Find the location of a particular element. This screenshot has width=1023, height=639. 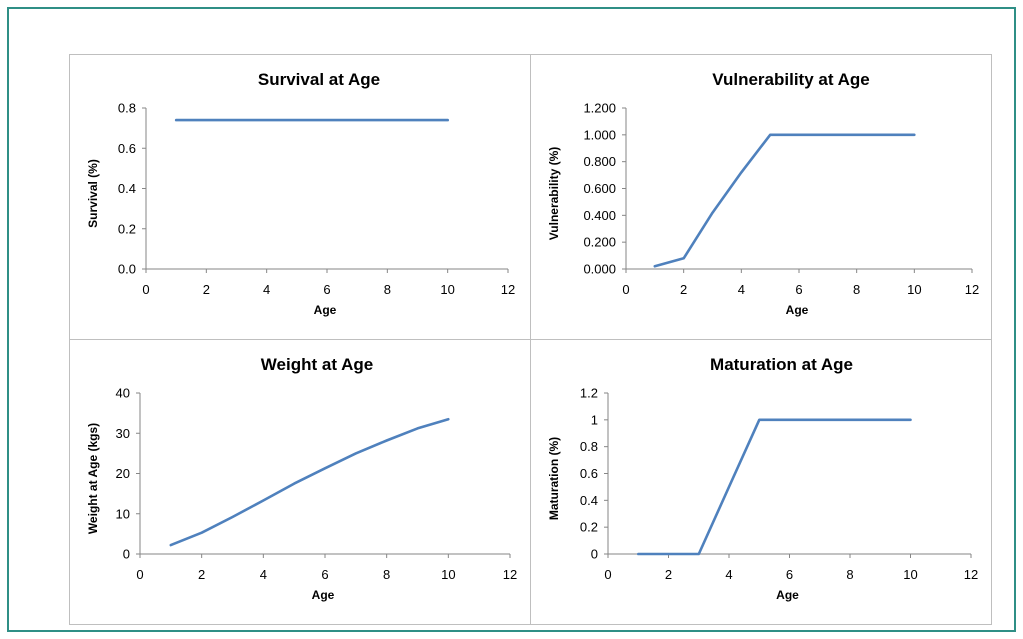

maturation-y-tick-label: 0 is located at coordinates (594, 554).